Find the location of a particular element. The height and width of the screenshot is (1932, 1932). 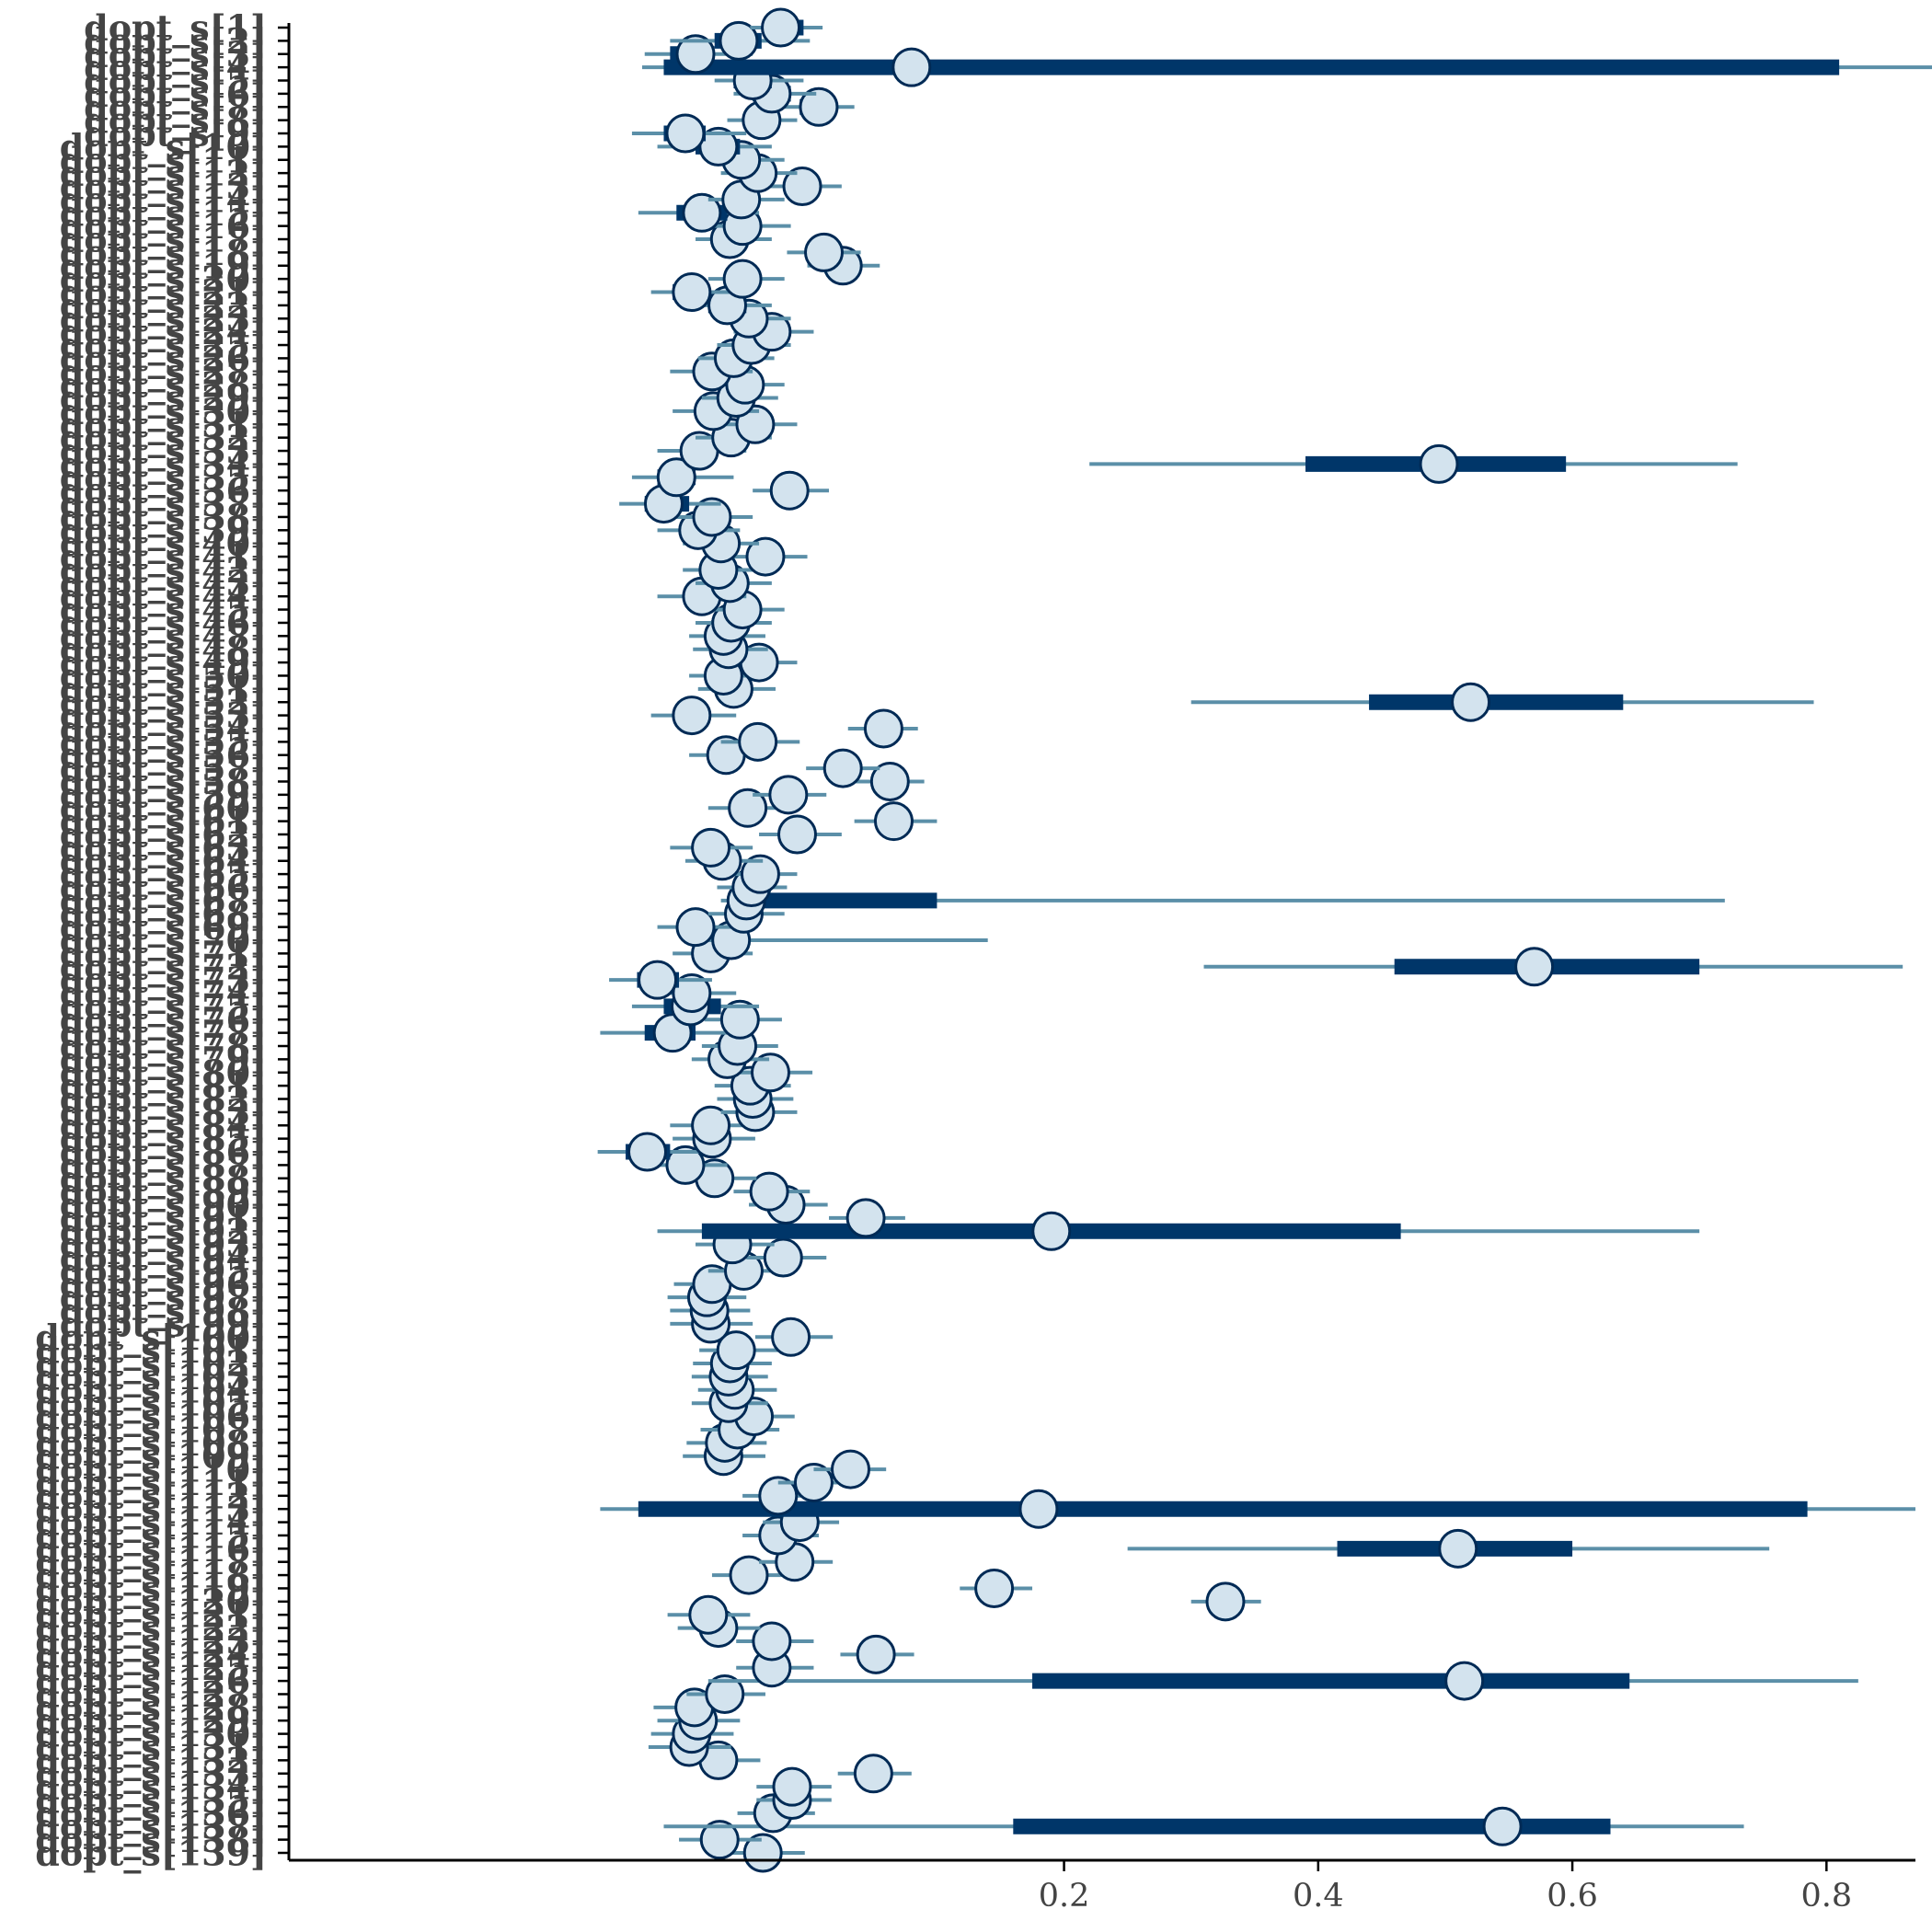

y-tick-label: dopt_s[107] is located at coordinates (151, 1429).